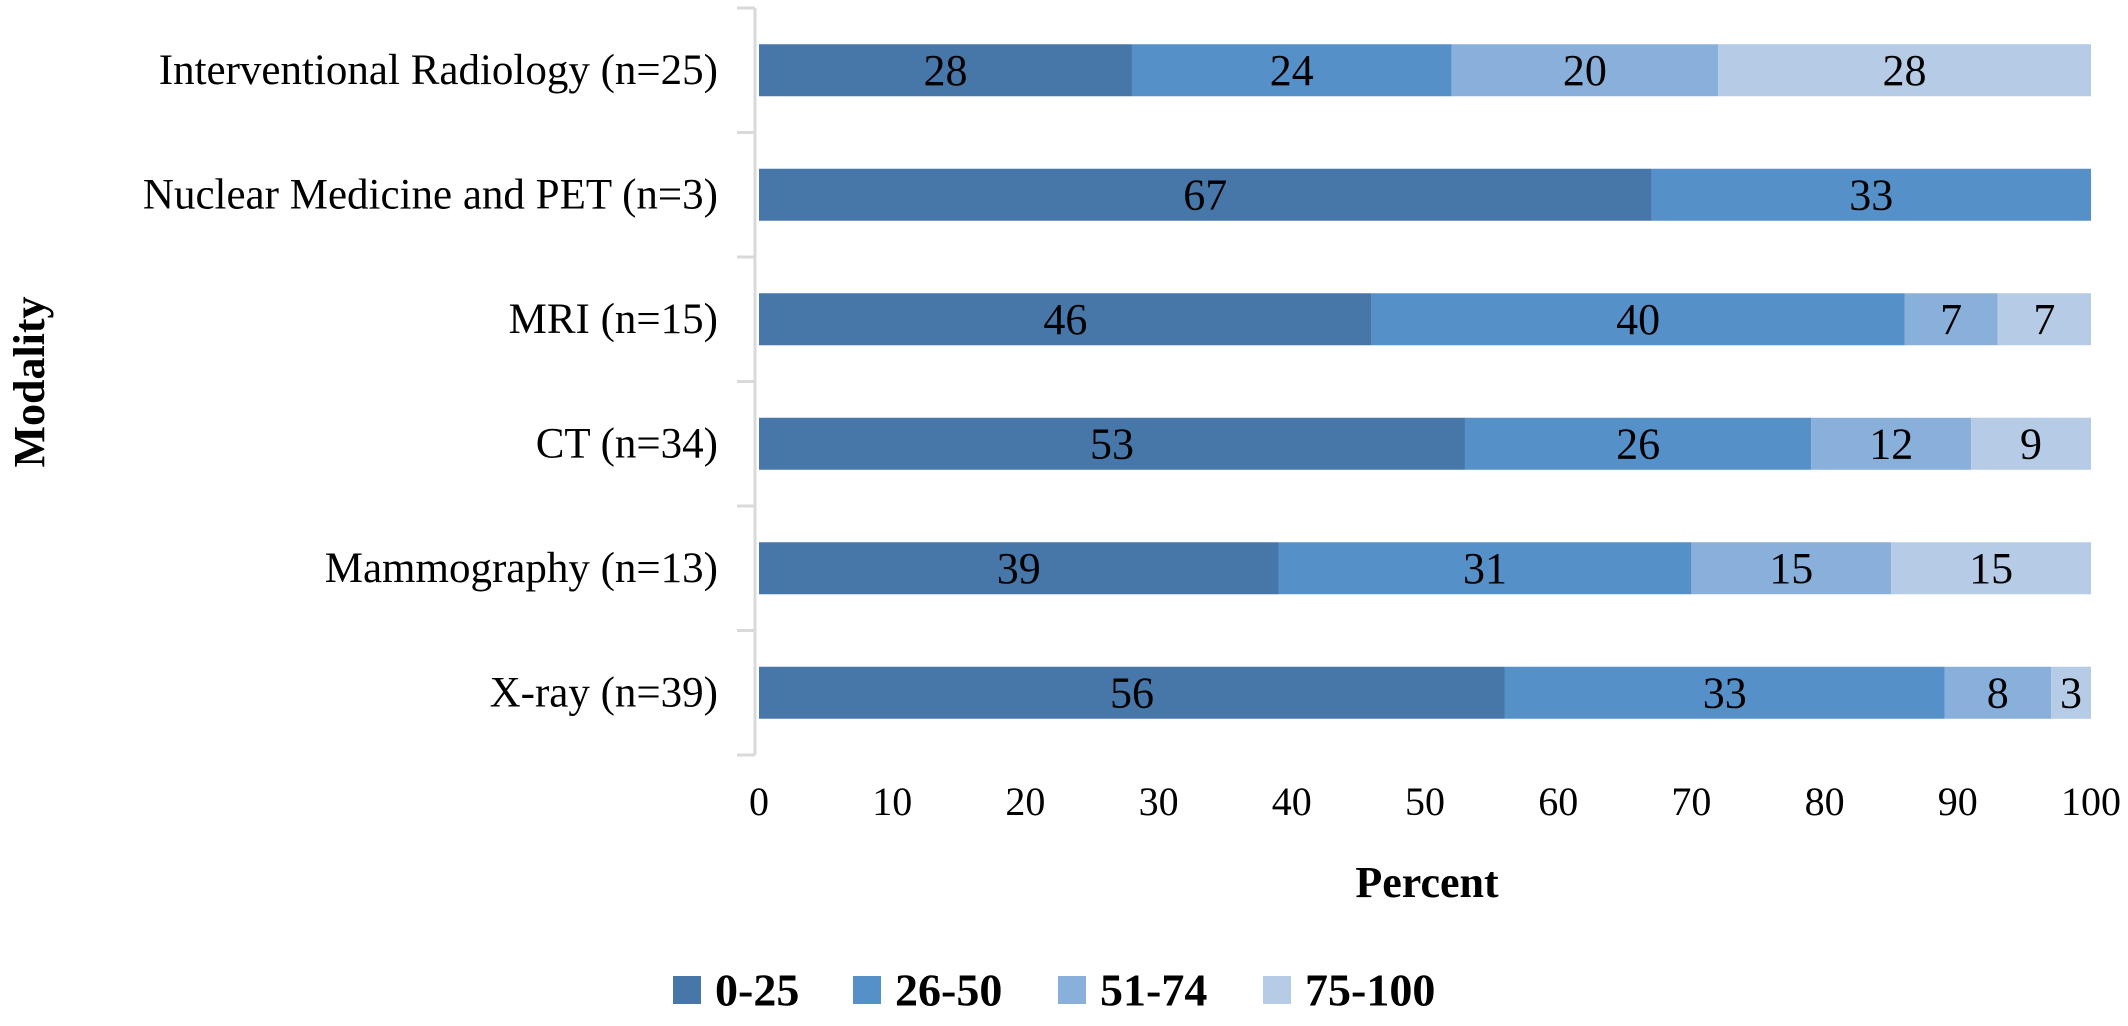 The image size is (2128, 1026). I want to click on x-tick-label: 100, so click(2091, 801).